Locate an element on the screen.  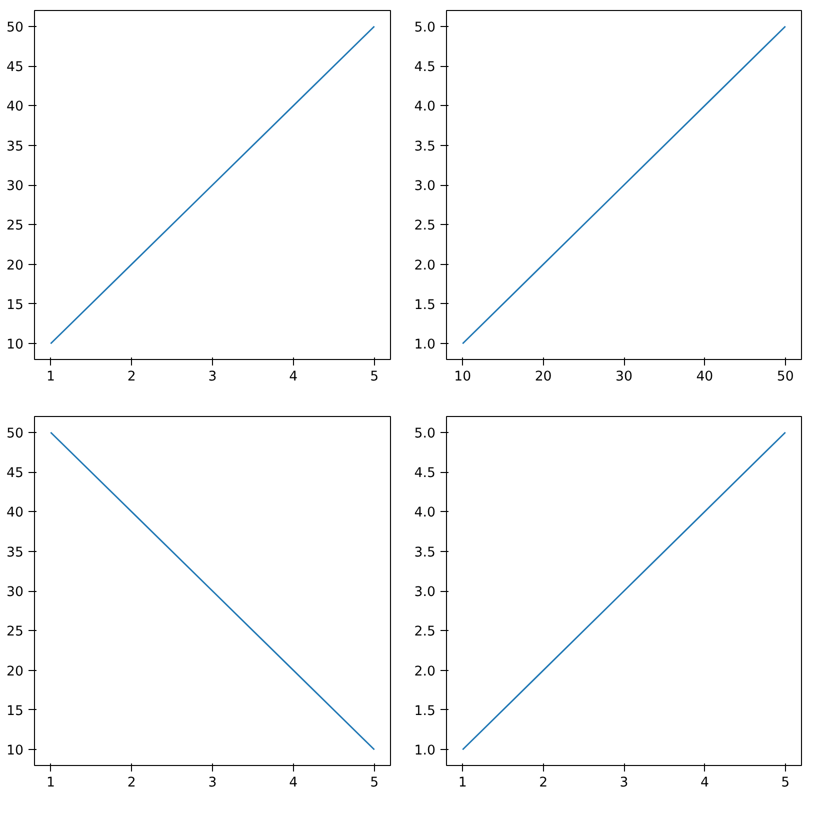
x-tick-label: 50 is located at coordinates (785, 377).